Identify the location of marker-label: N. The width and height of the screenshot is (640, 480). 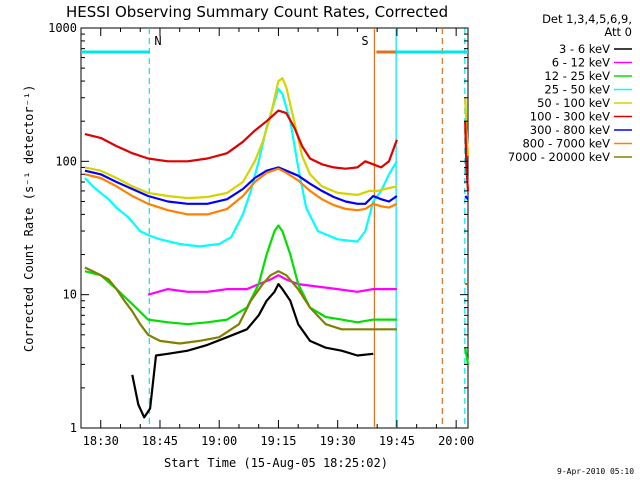
(157, 41).